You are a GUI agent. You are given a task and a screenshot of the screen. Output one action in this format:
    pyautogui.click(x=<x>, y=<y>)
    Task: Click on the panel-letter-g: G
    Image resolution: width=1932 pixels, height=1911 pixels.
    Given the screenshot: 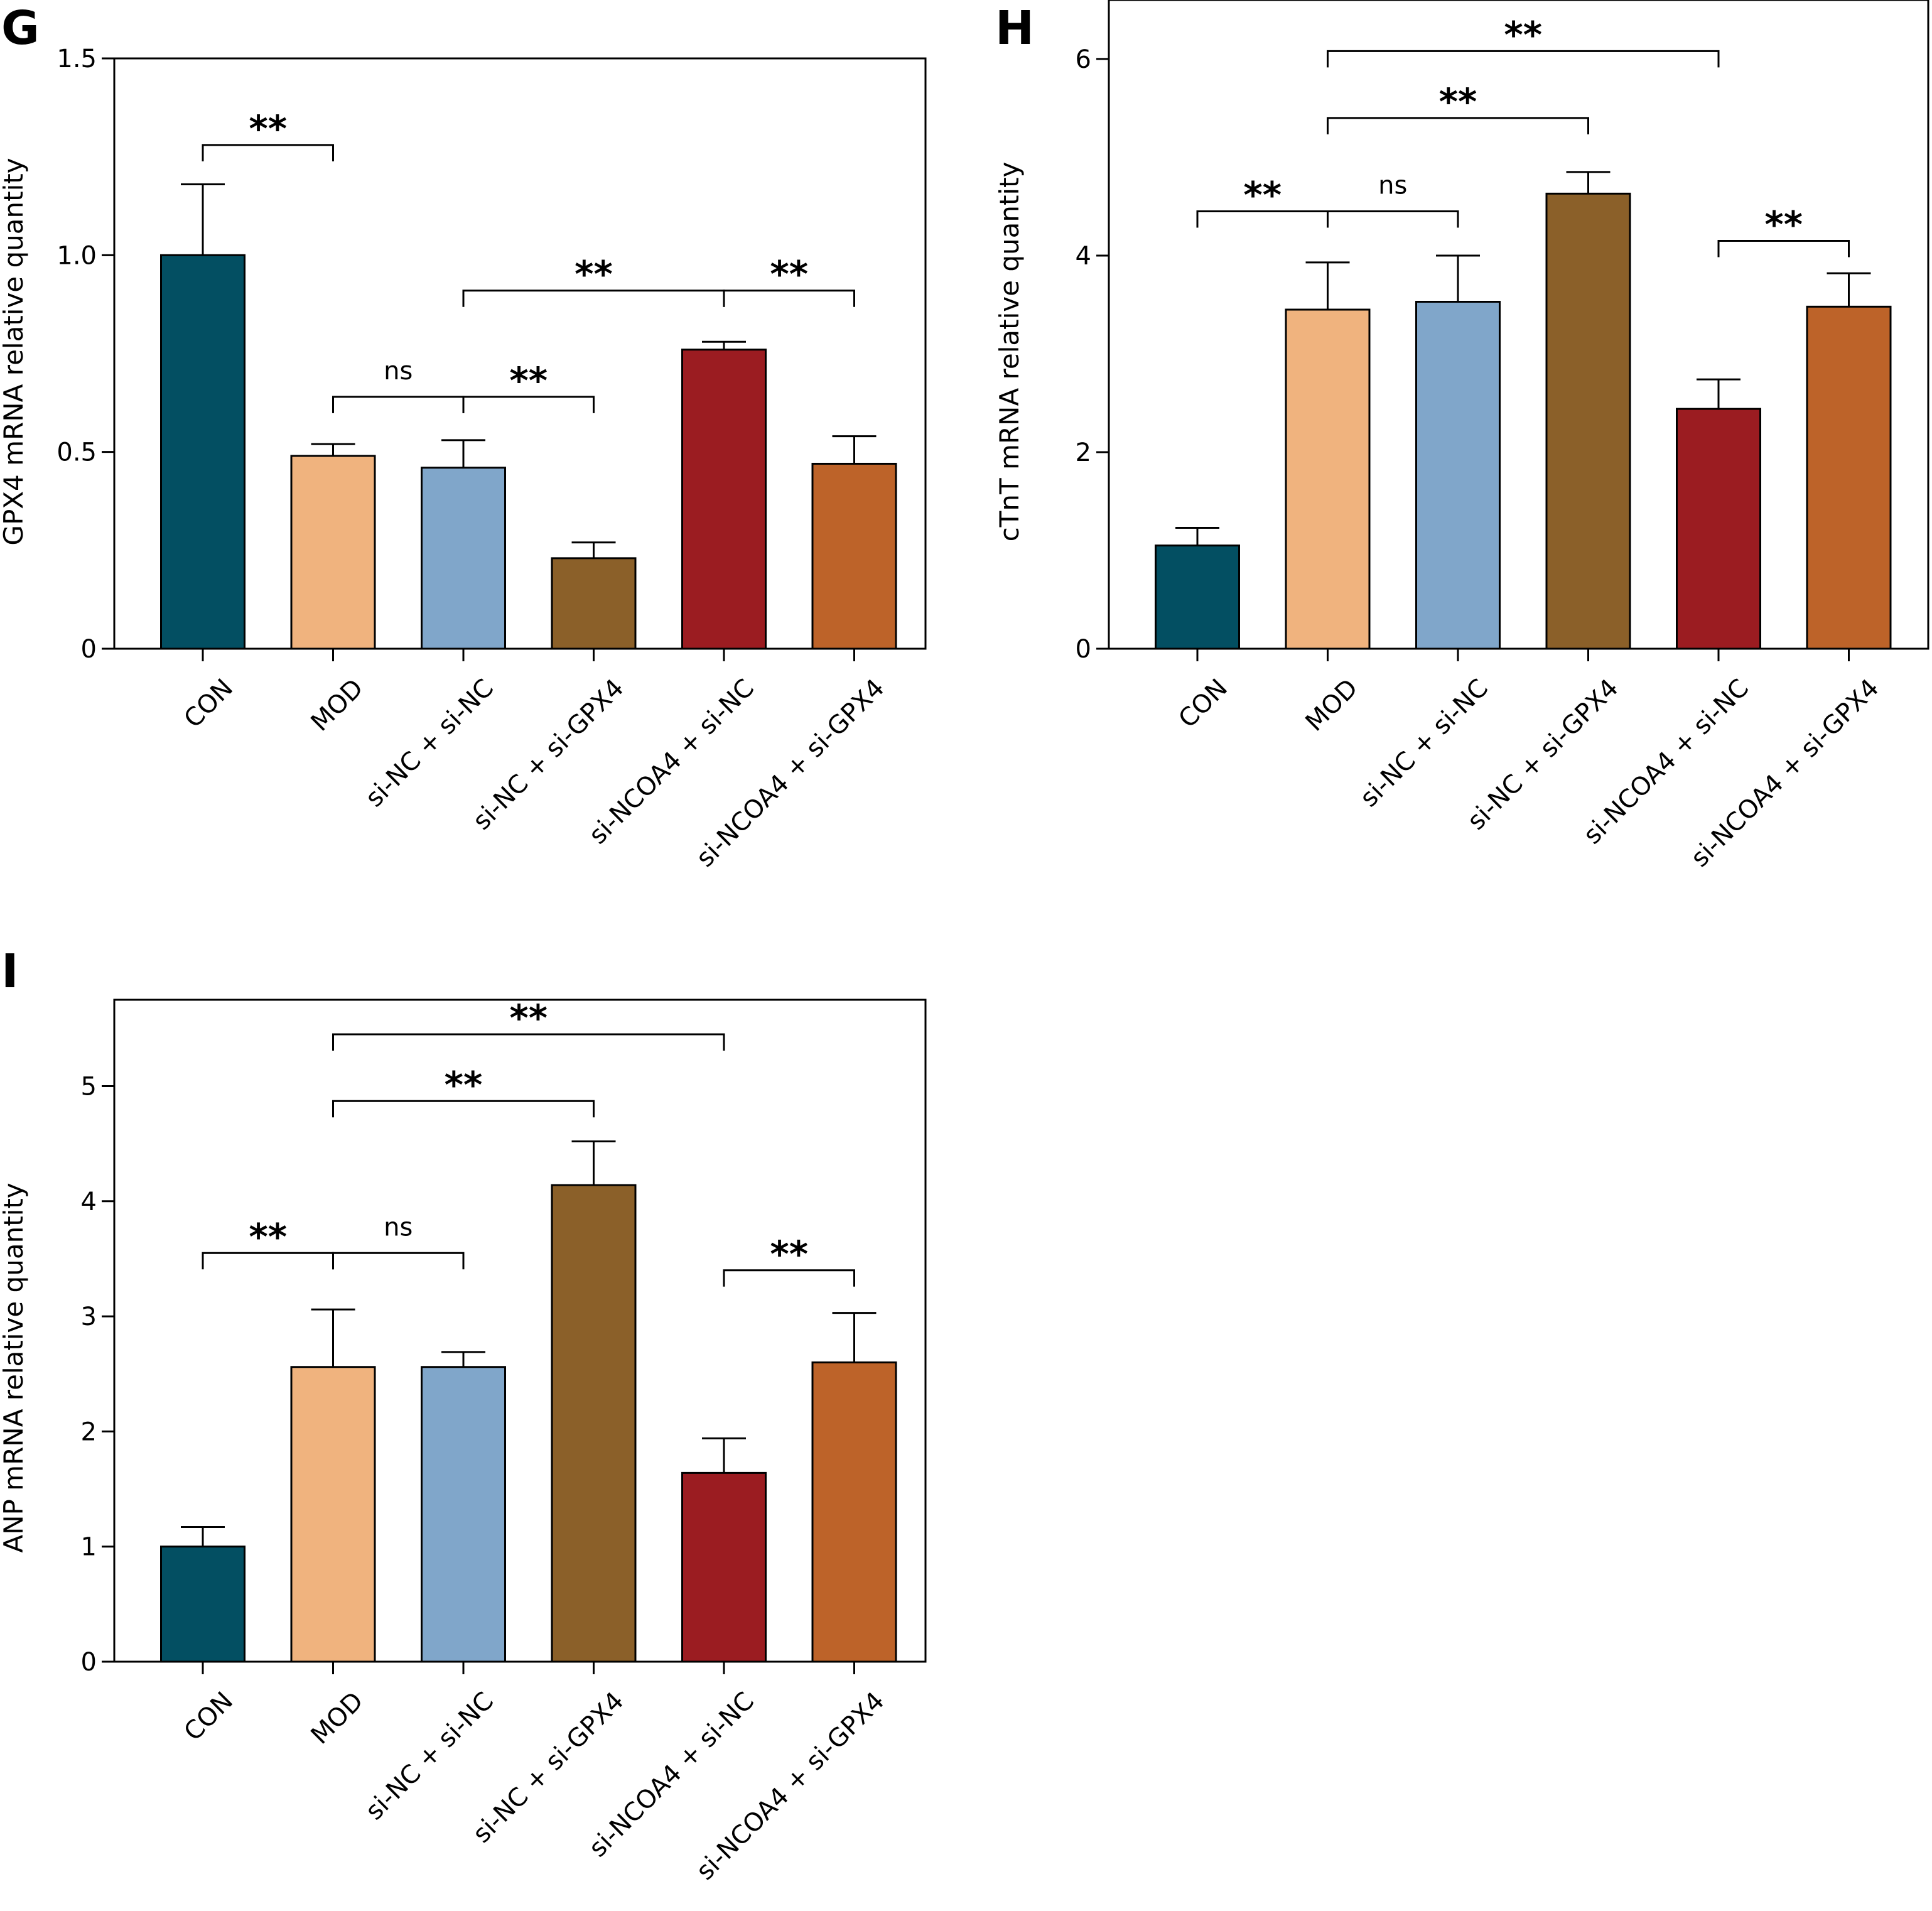 What is the action you would take?
    pyautogui.click(x=20, y=28)
    